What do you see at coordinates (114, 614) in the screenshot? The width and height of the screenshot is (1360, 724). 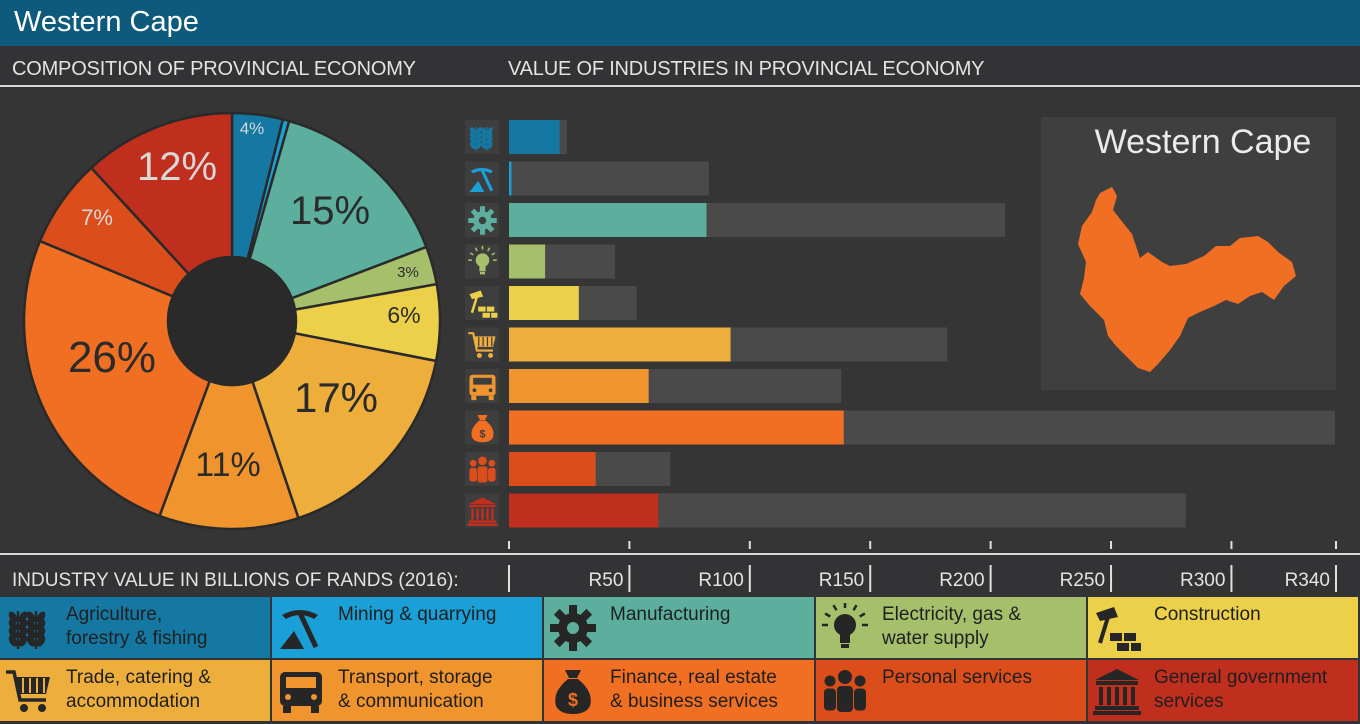 I see `legend-label-line: Agriculture,` at bounding box center [114, 614].